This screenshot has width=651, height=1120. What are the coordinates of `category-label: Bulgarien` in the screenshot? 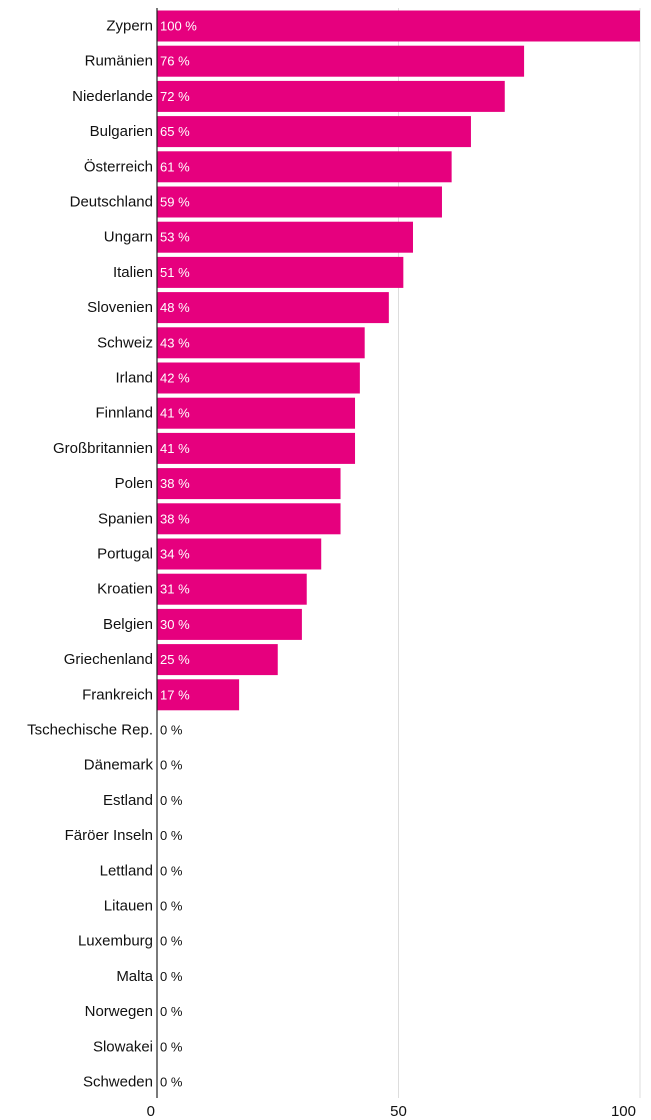 It's located at (121, 131).